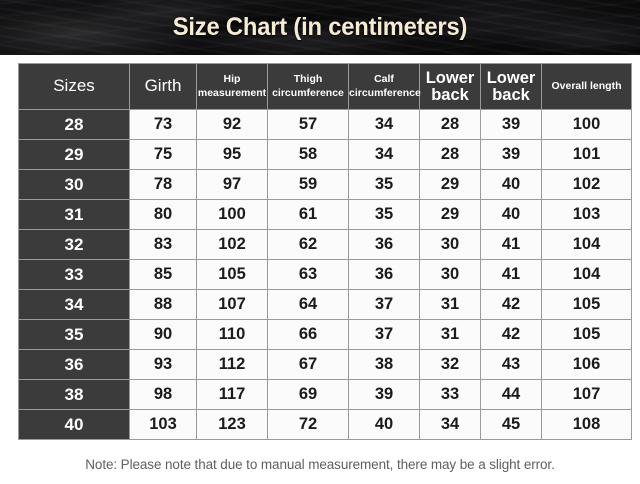 The image size is (640, 484). What do you see at coordinates (450, 424) in the screenshot?
I see `cell-lower-back-1: 34` at bounding box center [450, 424].